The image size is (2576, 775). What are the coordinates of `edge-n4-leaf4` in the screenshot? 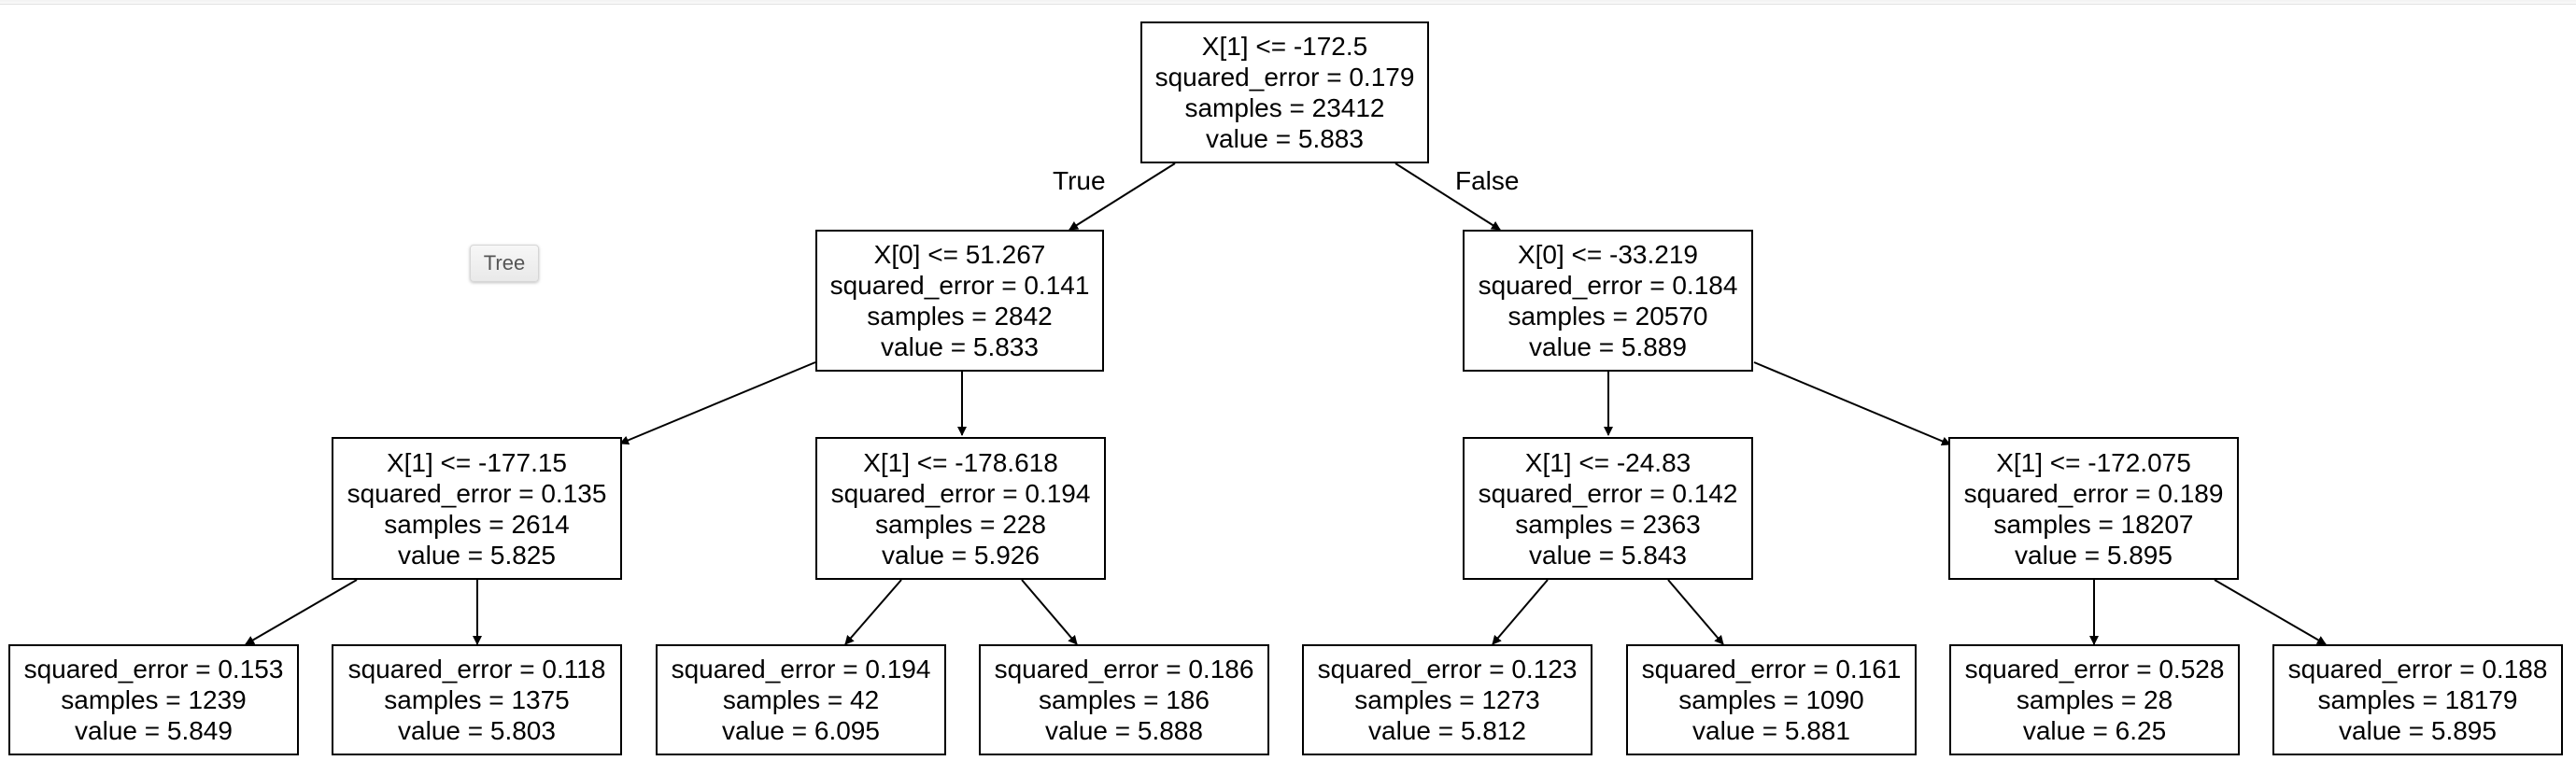 It's located at (1049, 612).